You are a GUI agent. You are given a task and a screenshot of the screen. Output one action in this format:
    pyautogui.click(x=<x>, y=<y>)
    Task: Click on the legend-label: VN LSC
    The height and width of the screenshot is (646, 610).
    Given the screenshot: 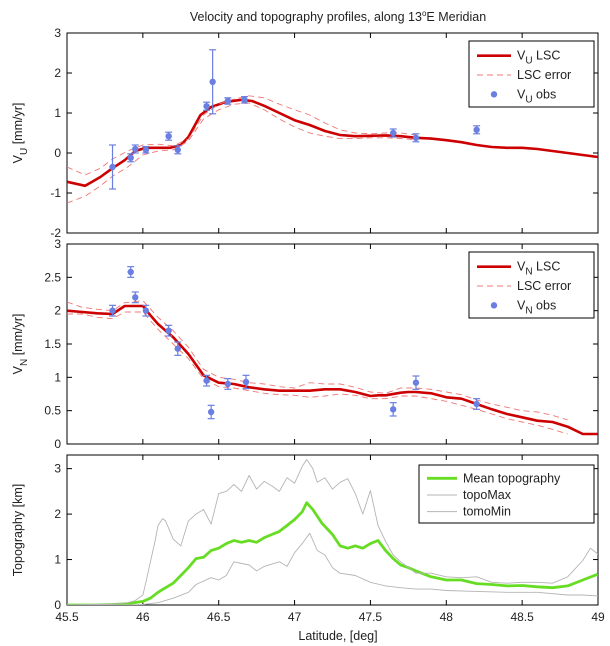 What is the action you would take?
    pyautogui.click(x=538, y=269)
    